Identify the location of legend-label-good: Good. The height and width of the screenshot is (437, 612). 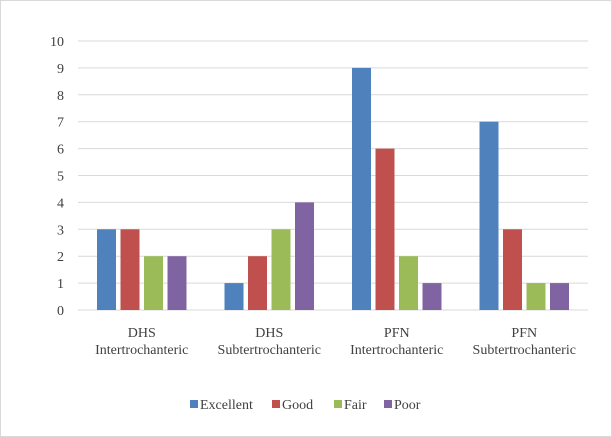
(297, 405).